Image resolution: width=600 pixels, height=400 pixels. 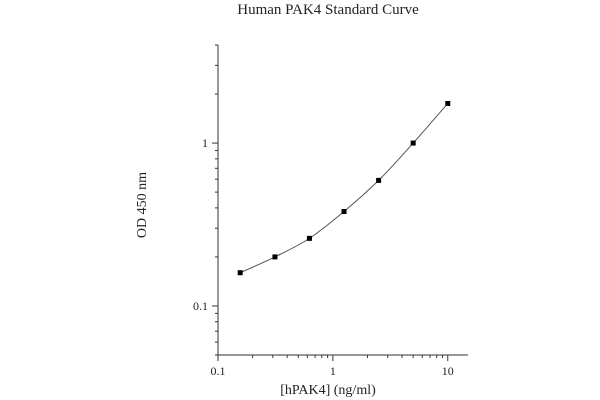 I want to click on y-axis-label: OD 450 nm, so click(x=142, y=205).